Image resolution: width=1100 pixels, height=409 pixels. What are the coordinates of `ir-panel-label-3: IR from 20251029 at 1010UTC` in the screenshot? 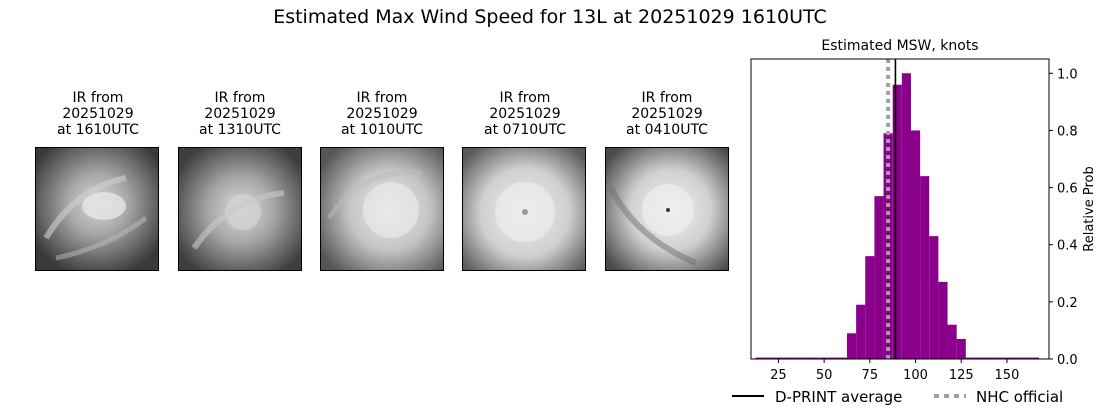 It's located at (382, 114).